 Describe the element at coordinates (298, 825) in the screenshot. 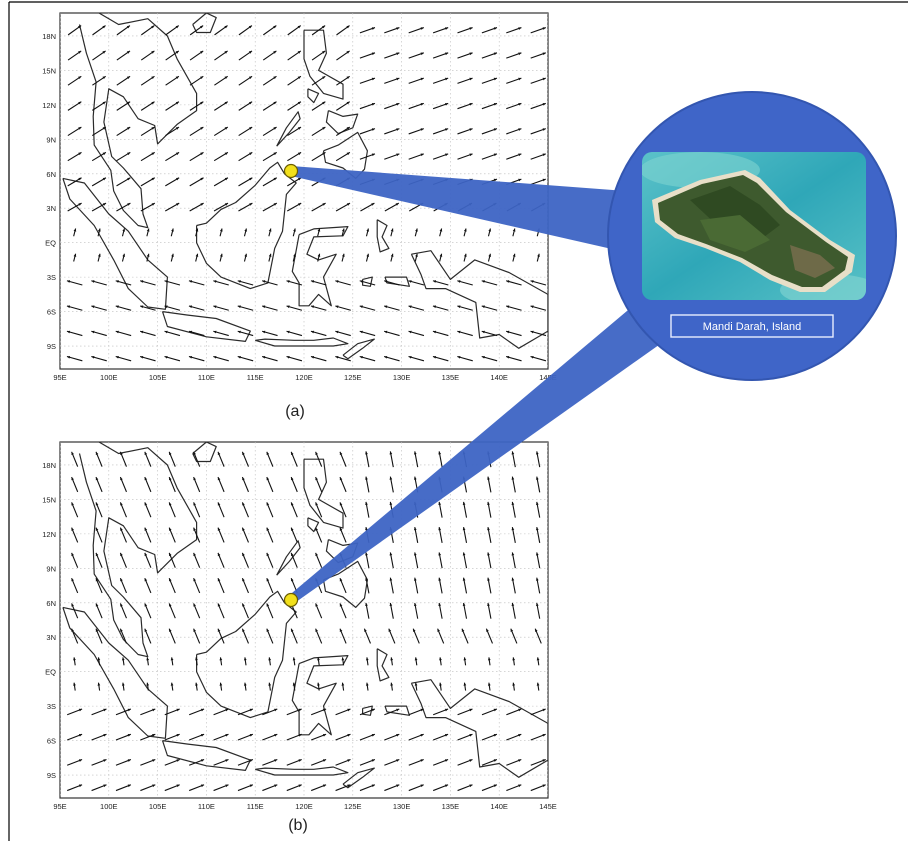

I see `panel-b-caption: (b)` at that location.